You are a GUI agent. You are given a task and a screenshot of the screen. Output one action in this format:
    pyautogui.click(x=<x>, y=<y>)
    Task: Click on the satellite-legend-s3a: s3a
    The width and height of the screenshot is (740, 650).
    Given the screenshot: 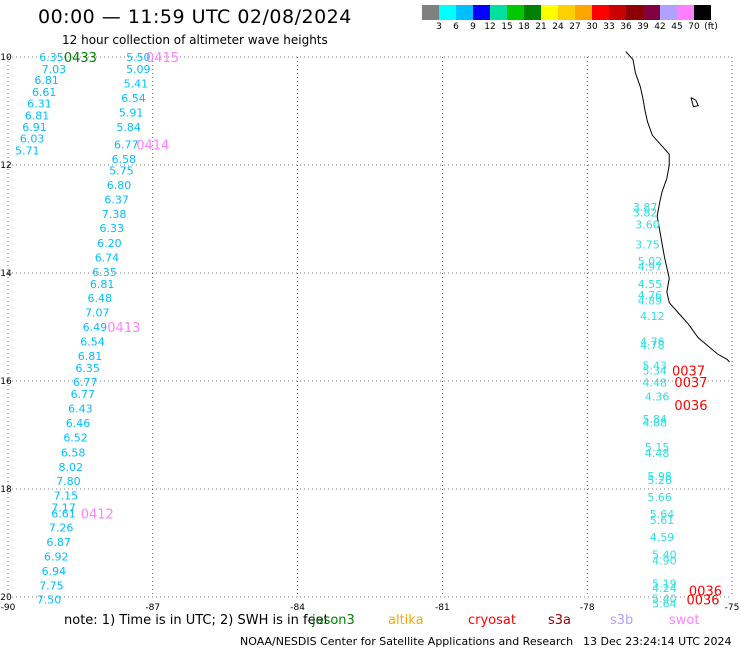 What is the action you would take?
    pyautogui.click(x=560, y=620)
    